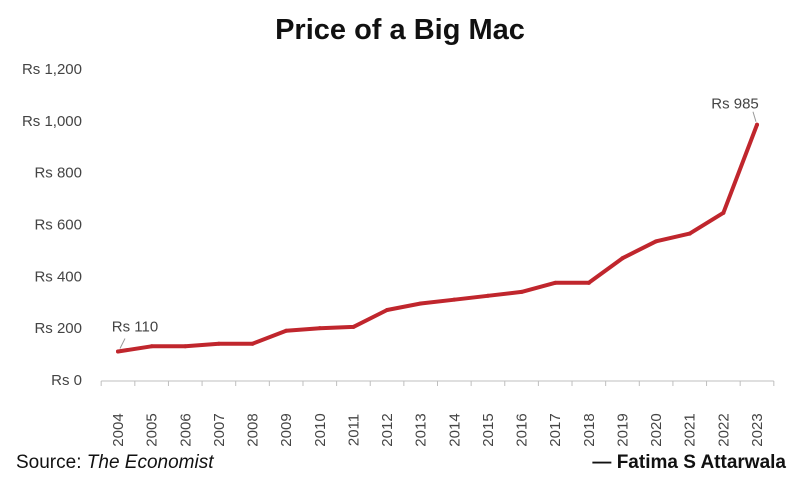 The height and width of the screenshot is (480, 800). I want to click on x-tick-label: 2010, so click(320, 429).